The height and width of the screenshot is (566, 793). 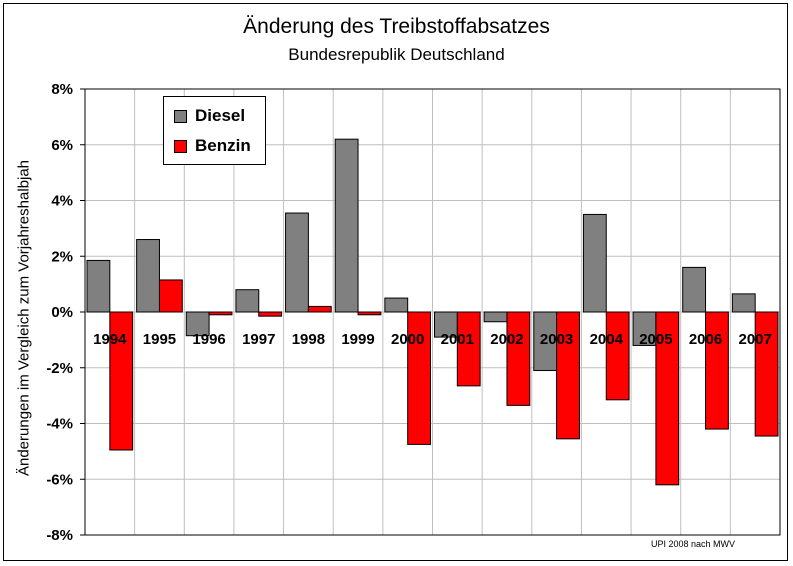 I want to click on x-tick-label: 2000, so click(x=407, y=339).